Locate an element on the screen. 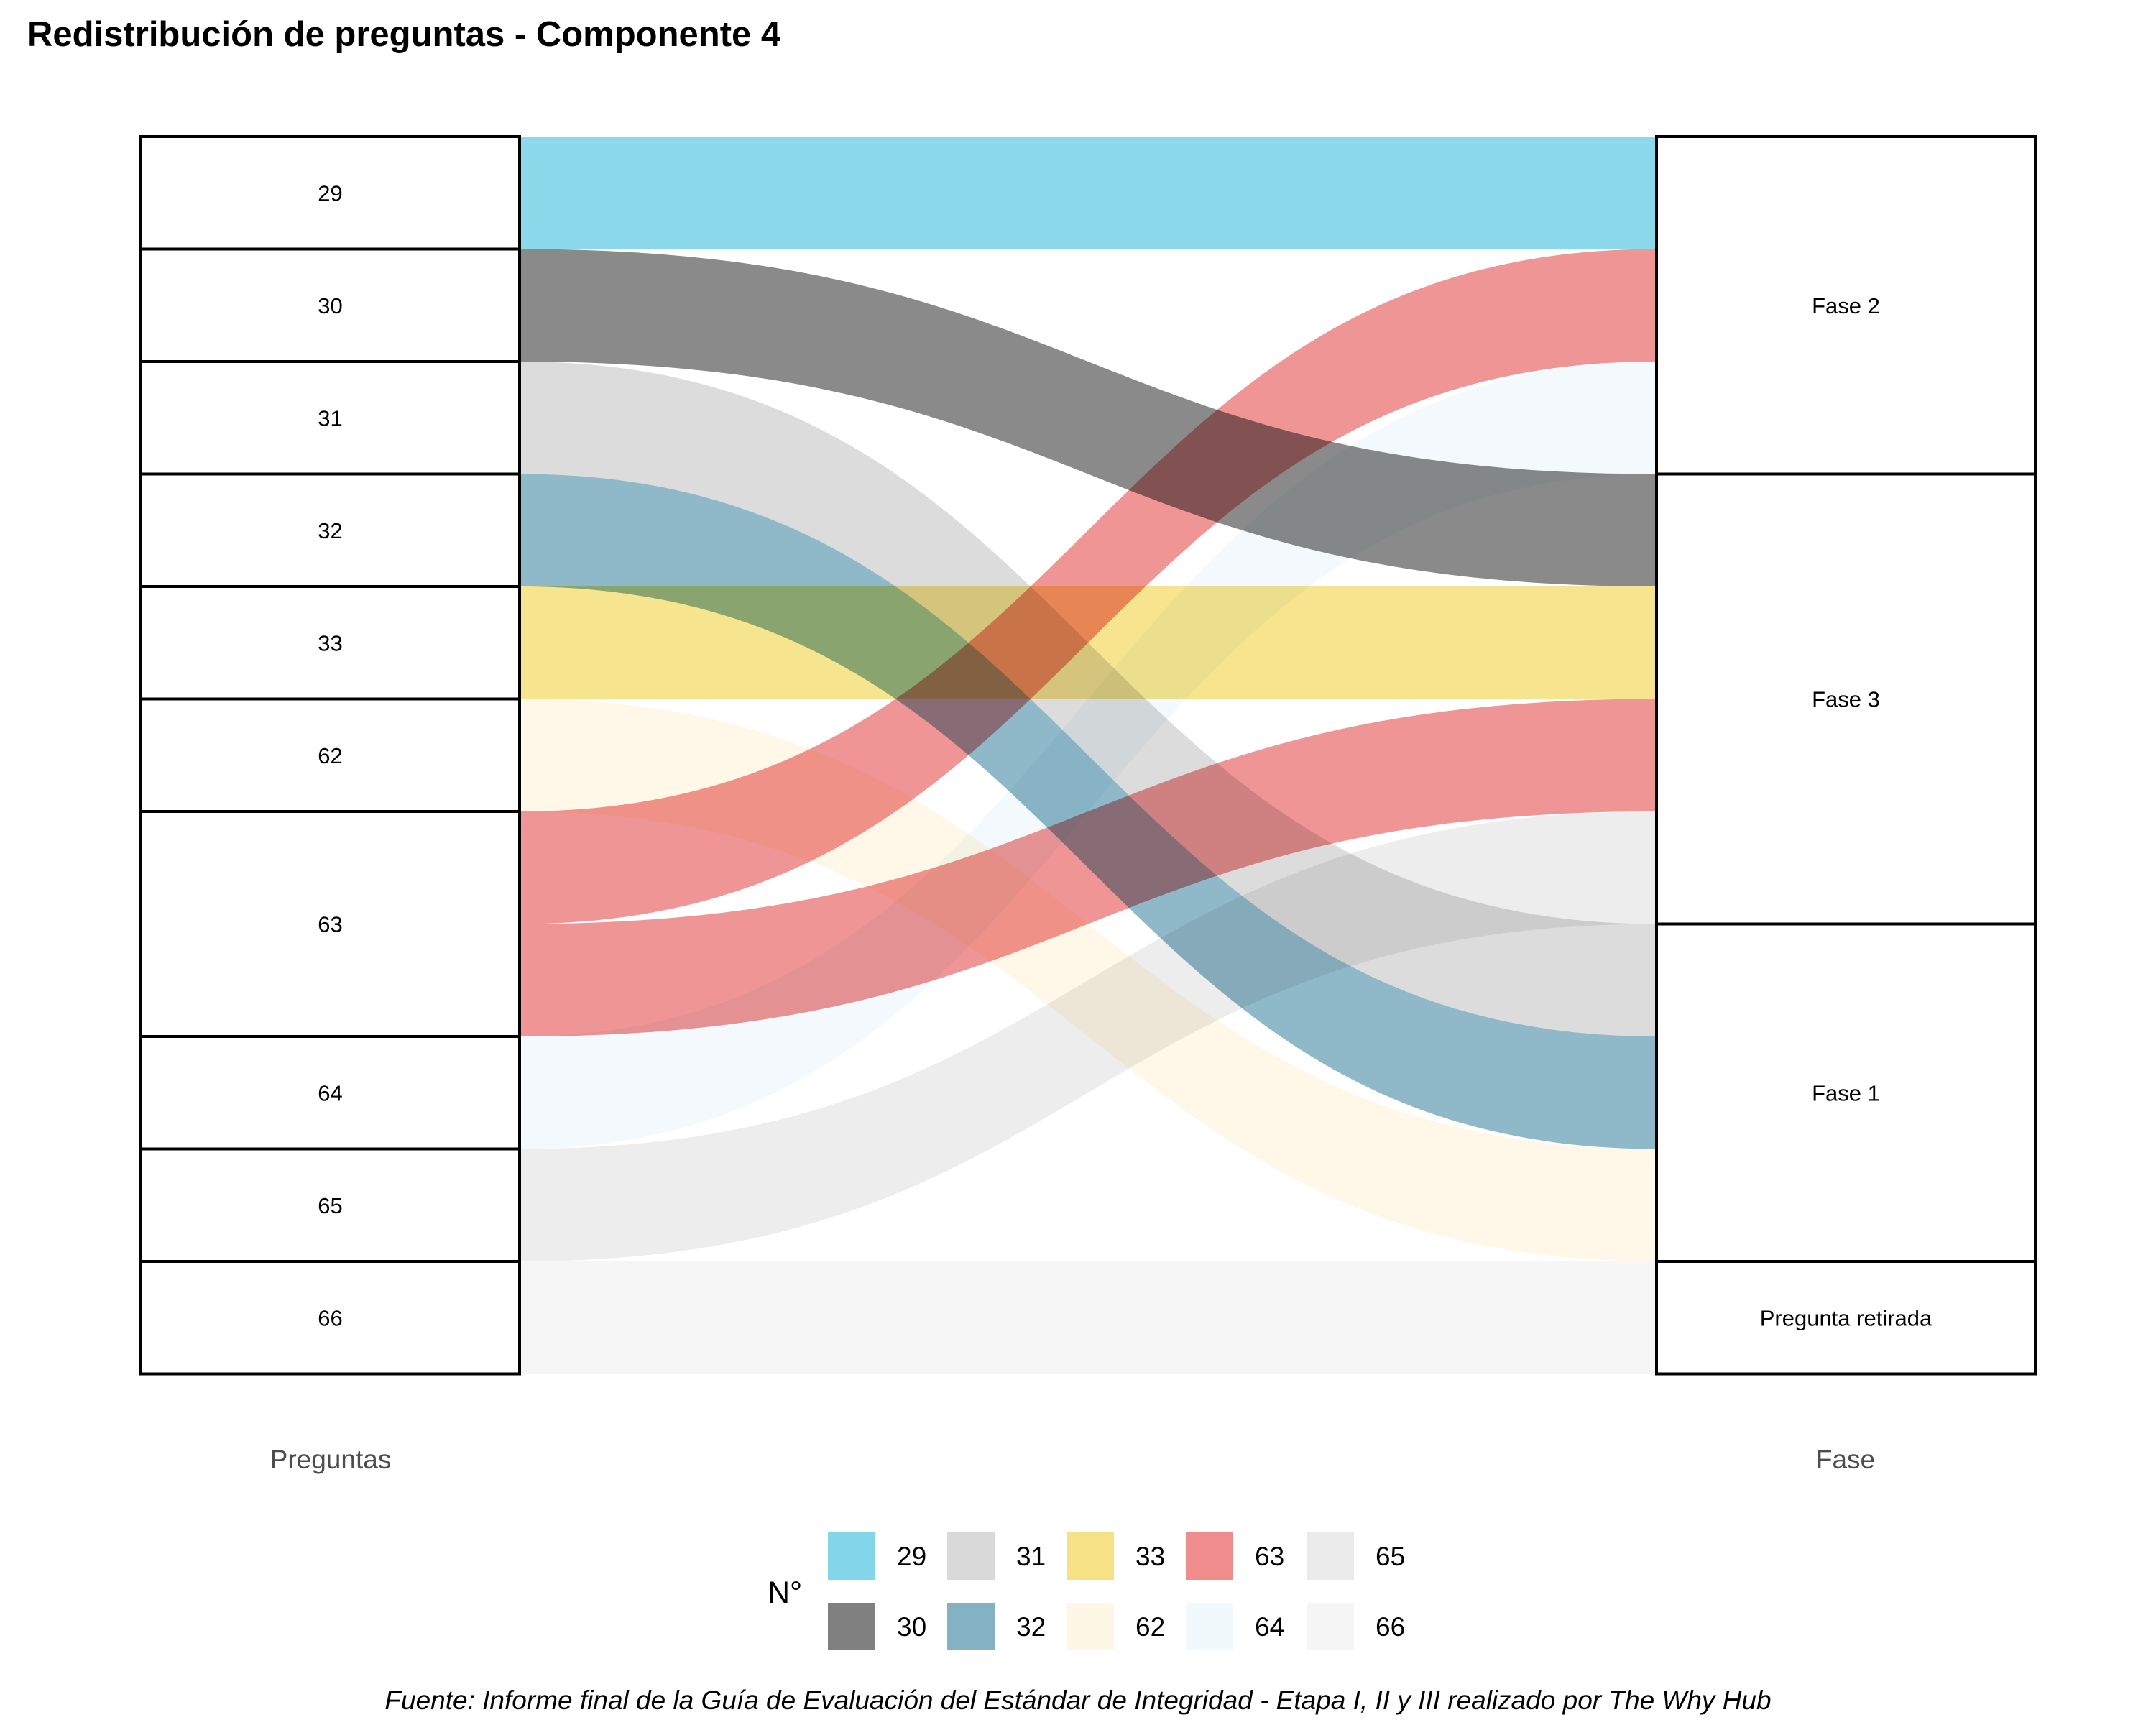 This screenshot has height=1725, width=2156. legend-label: 33 is located at coordinates (1150, 1556).